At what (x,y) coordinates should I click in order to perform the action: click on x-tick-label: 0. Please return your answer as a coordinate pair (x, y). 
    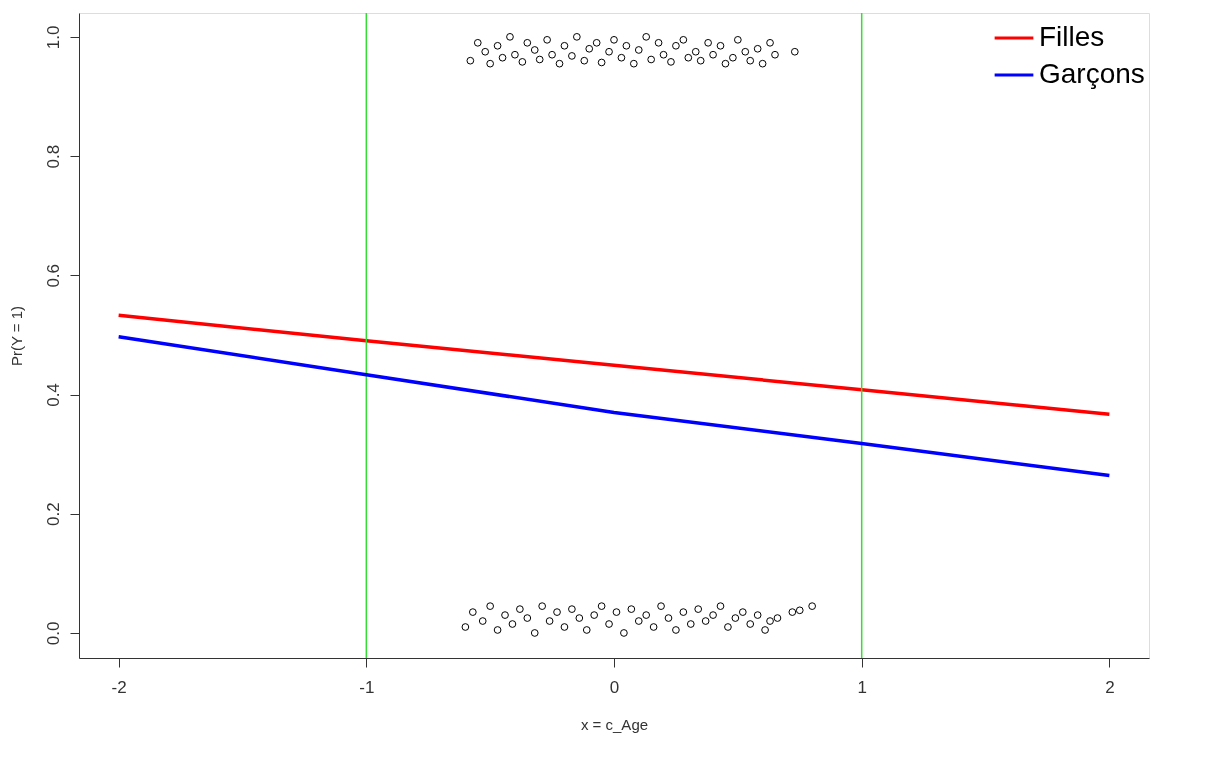
    Looking at the image, I should click on (614, 687).